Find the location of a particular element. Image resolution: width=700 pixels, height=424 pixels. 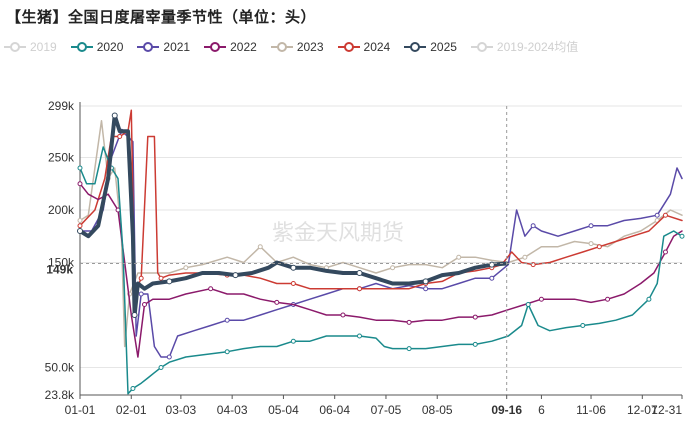

legend-item-2022: 2022 is located at coordinates (230, 46).